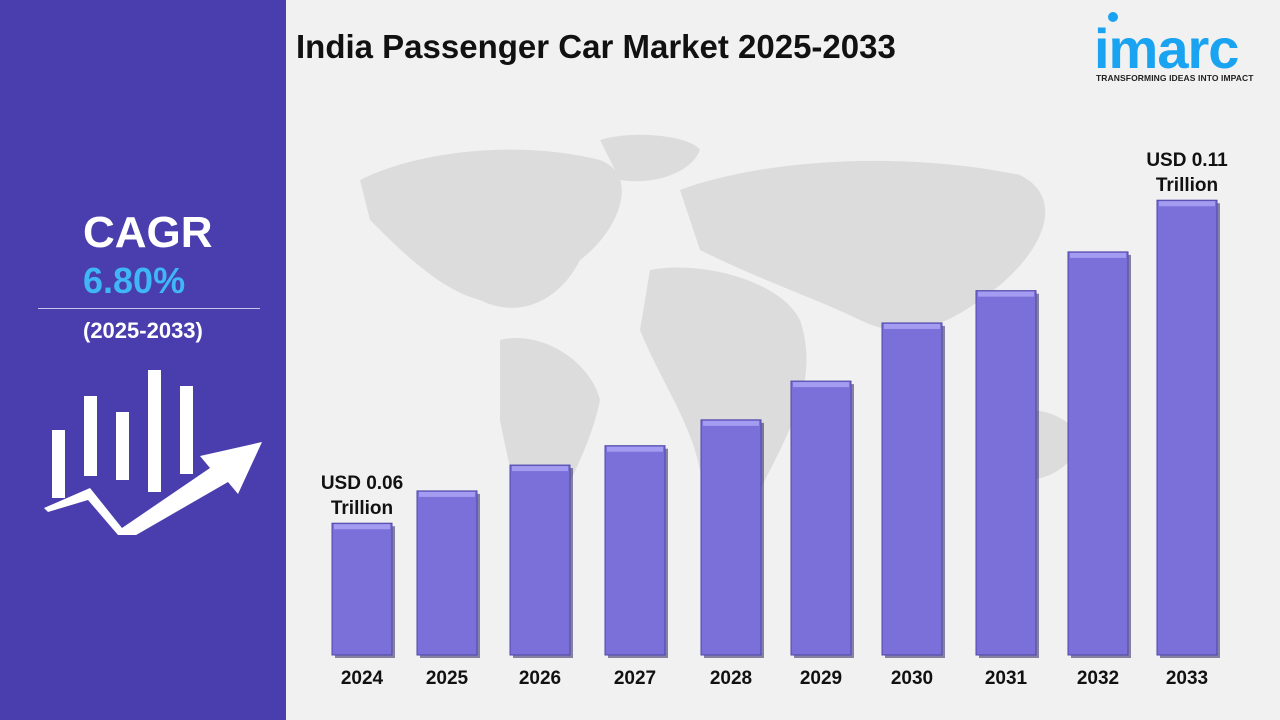 This screenshot has width=1280, height=720. What do you see at coordinates (1175, 78) in the screenshot?
I see `logo-tagline: TRANSFORMING IDEAS INTO IMPACT` at bounding box center [1175, 78].